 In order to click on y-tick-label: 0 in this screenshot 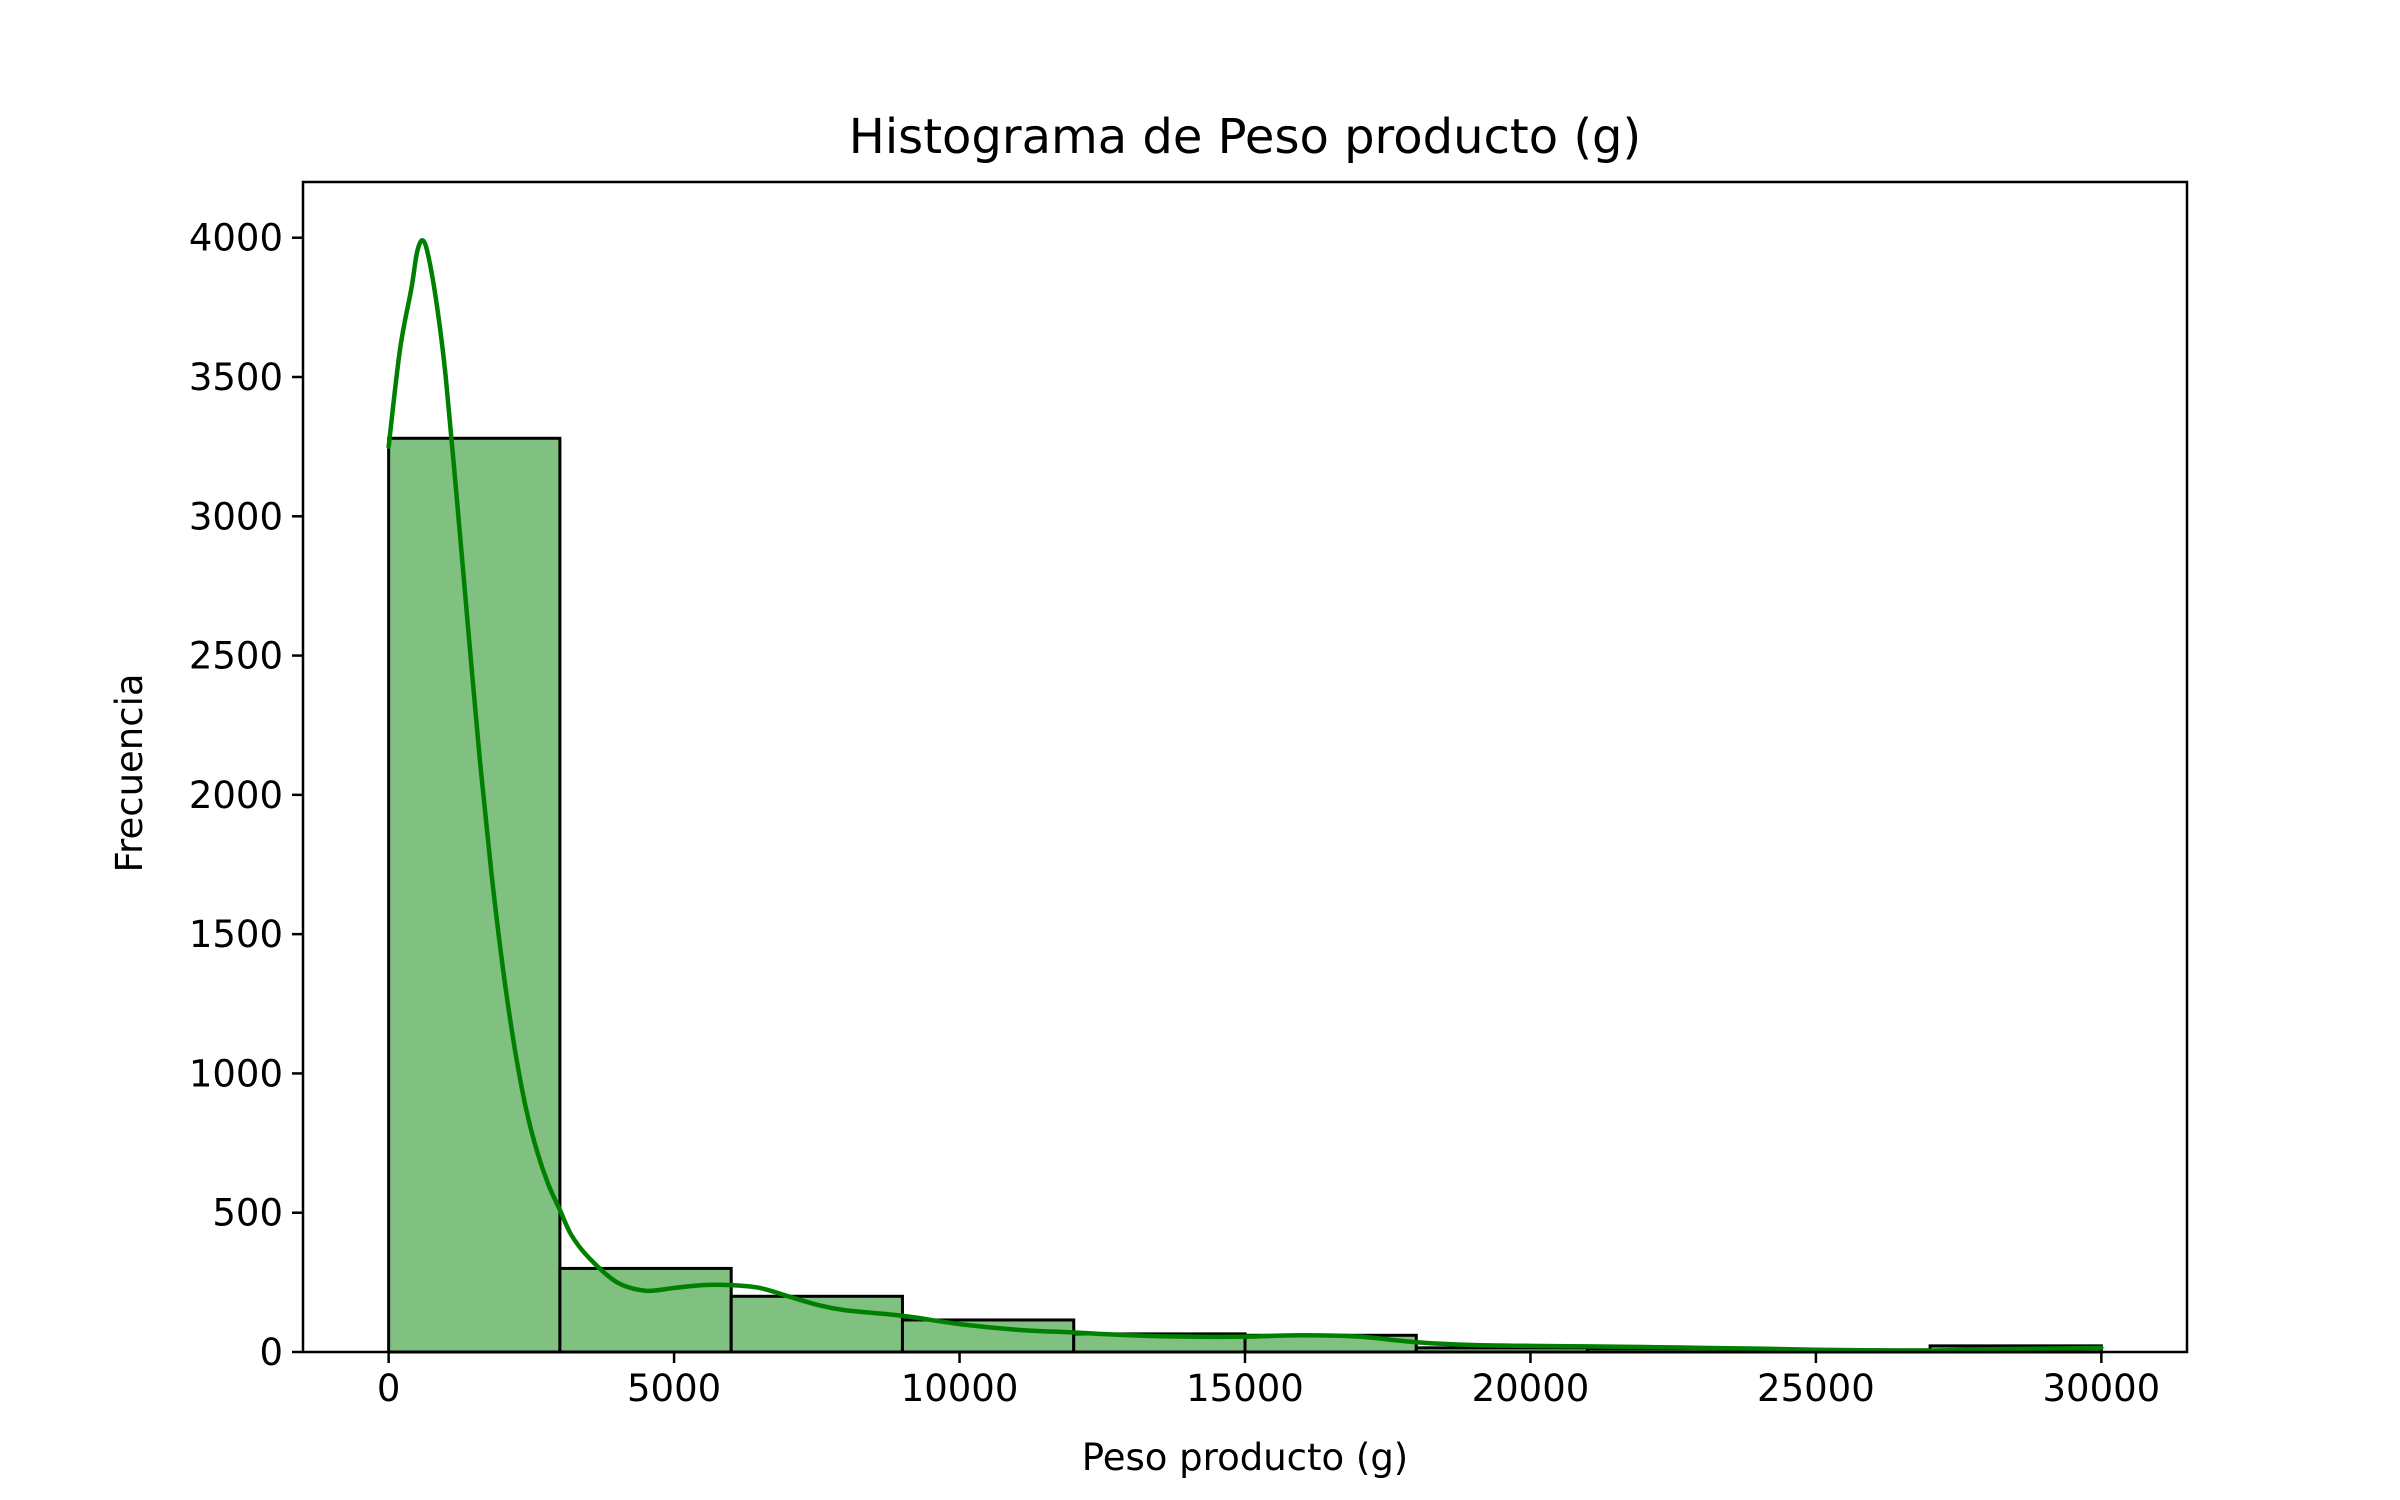, I will do `click(271, 1352)`.